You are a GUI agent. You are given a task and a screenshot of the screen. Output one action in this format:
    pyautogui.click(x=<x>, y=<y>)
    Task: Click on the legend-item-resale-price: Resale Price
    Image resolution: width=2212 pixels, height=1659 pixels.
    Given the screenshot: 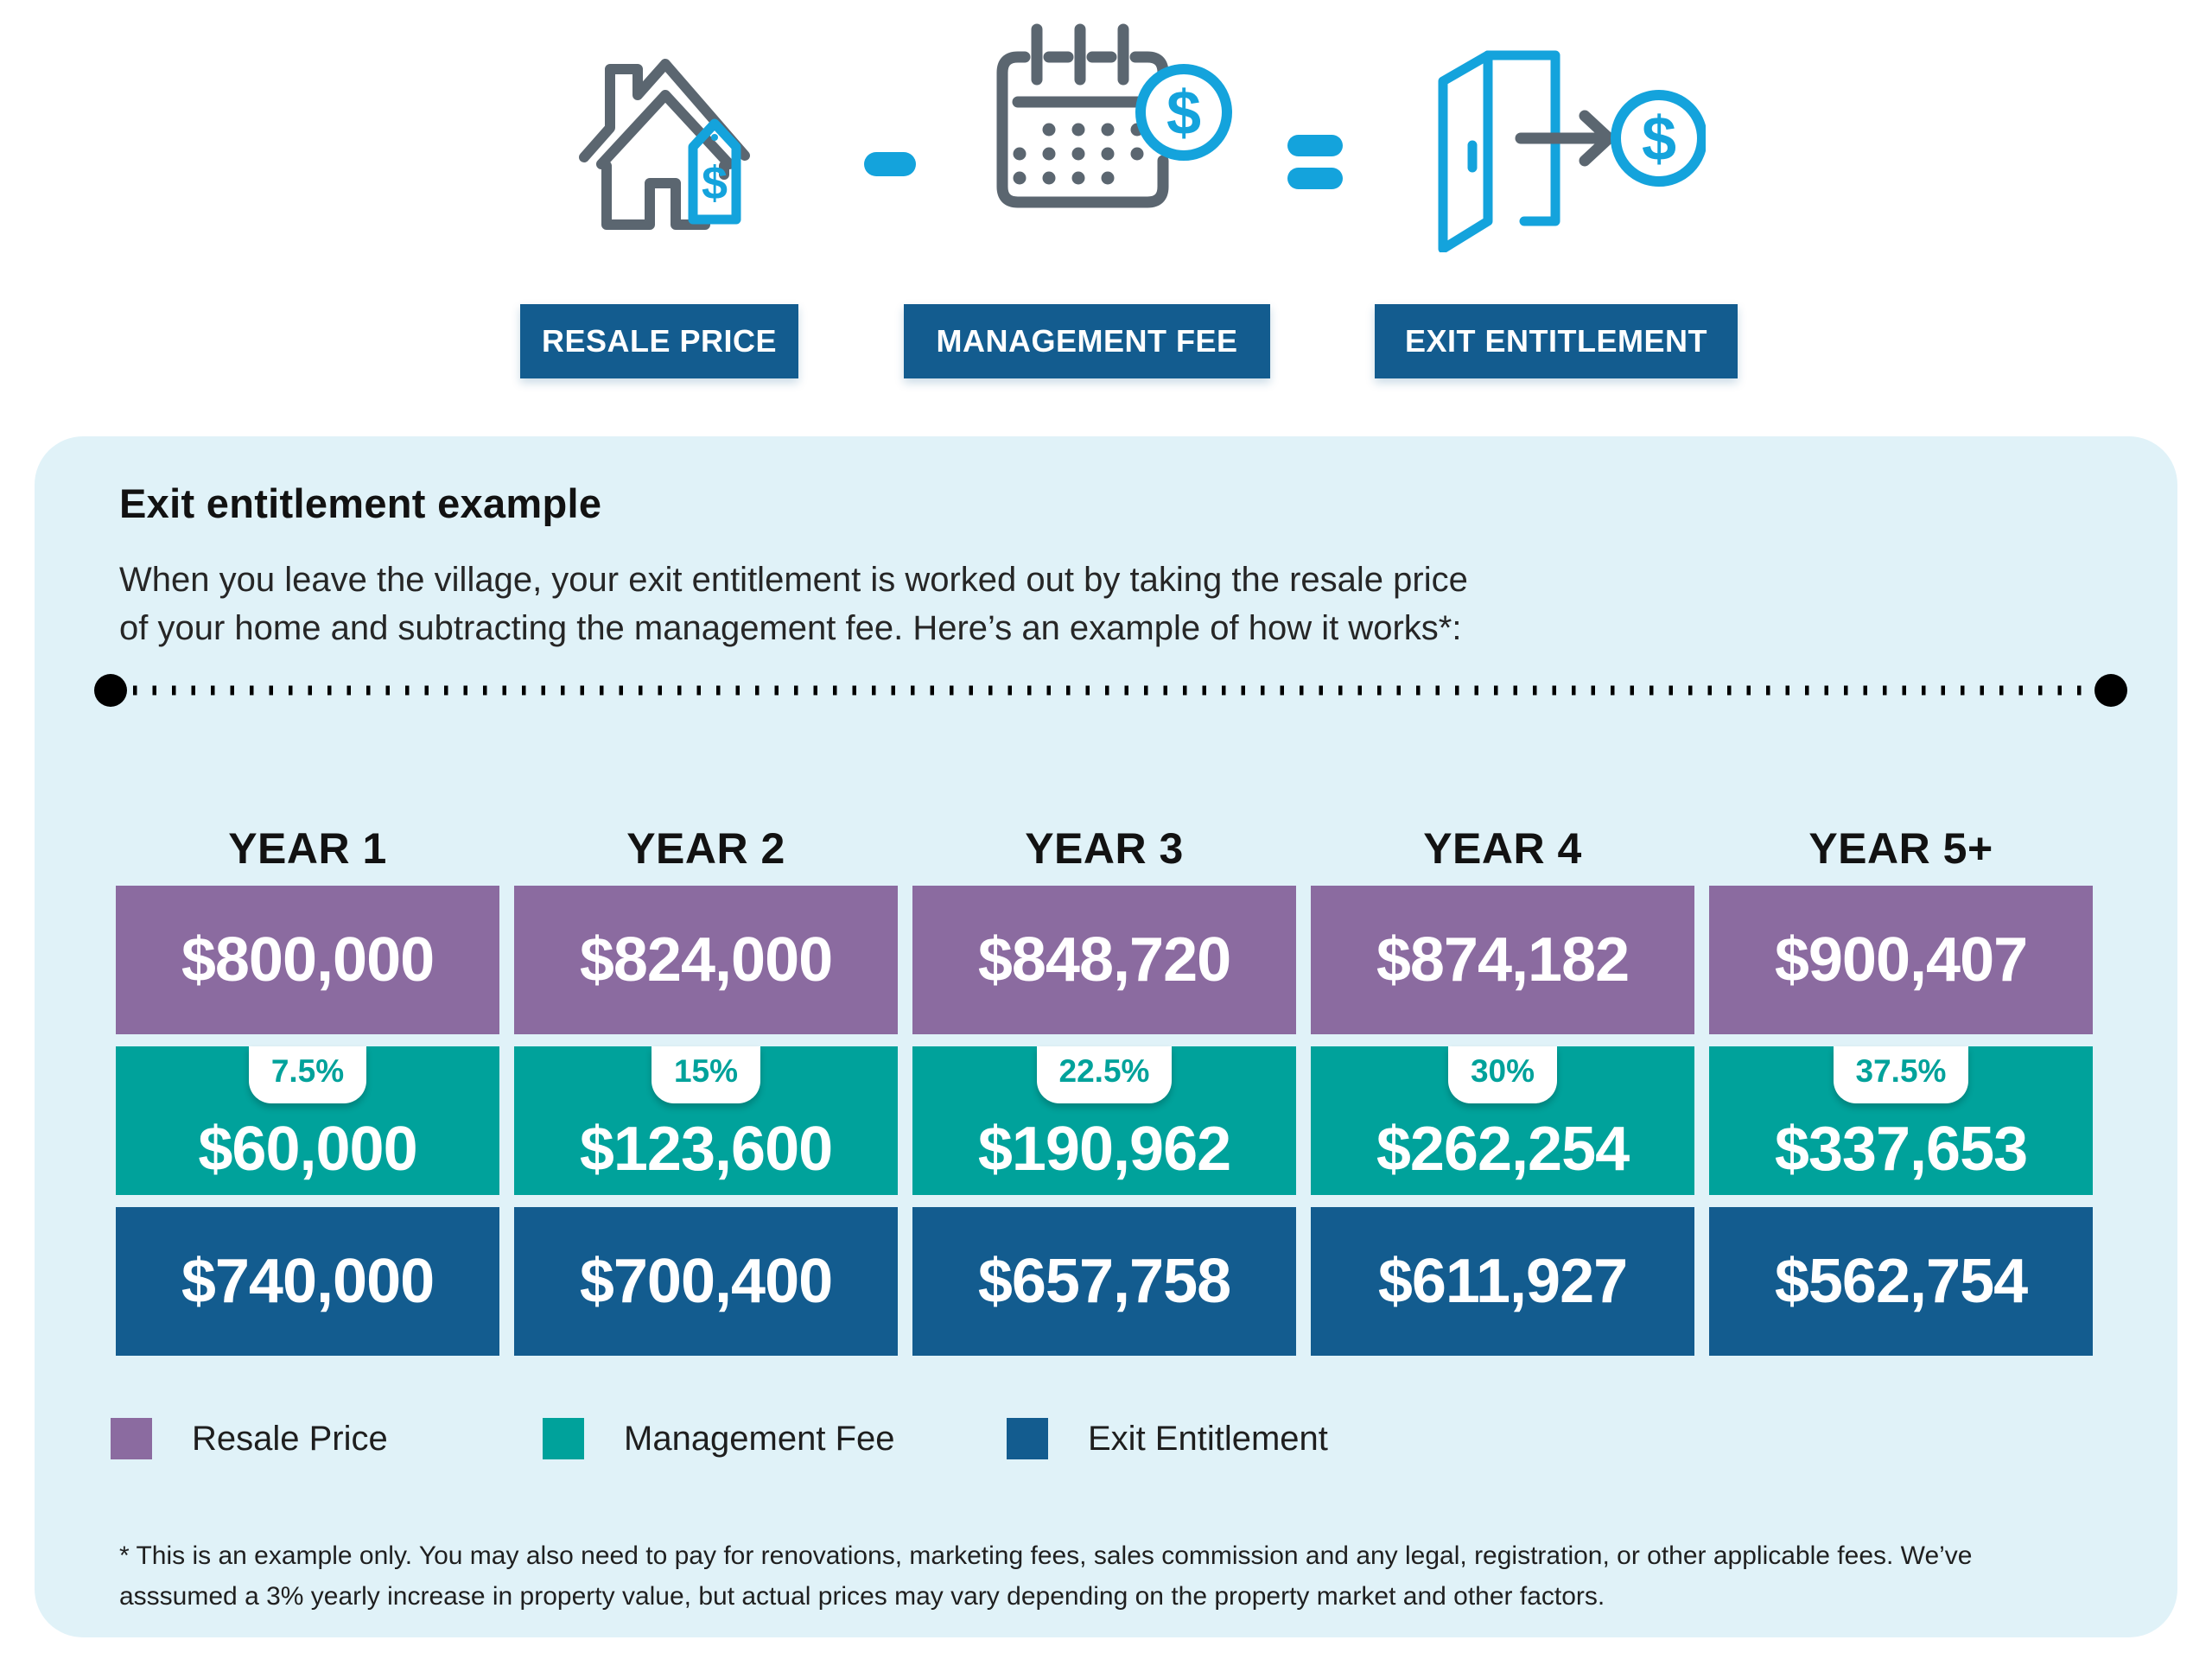 What is the action you would take?
    pyautogui.click(x=249, y=1438)
    